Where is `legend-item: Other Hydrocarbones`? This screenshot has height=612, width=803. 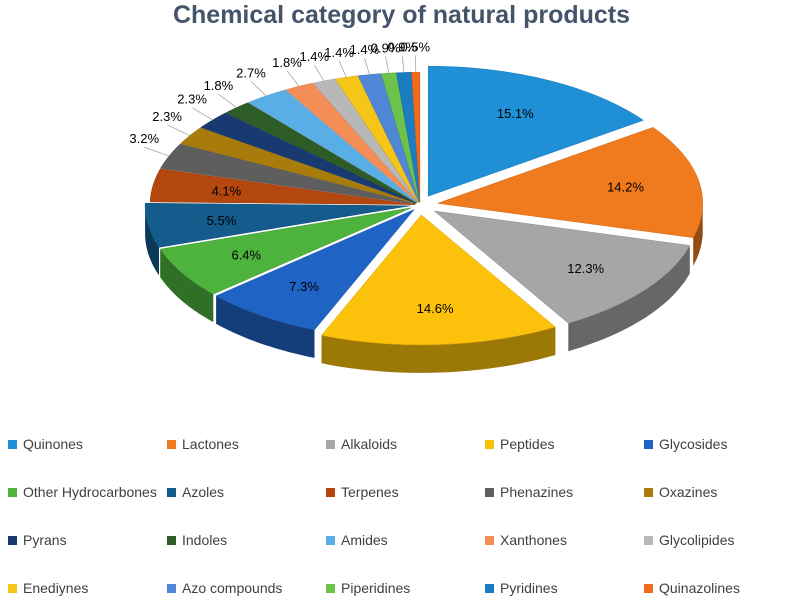
legend-item: Other Hydrocarbones is located at coordinates (87, 492).